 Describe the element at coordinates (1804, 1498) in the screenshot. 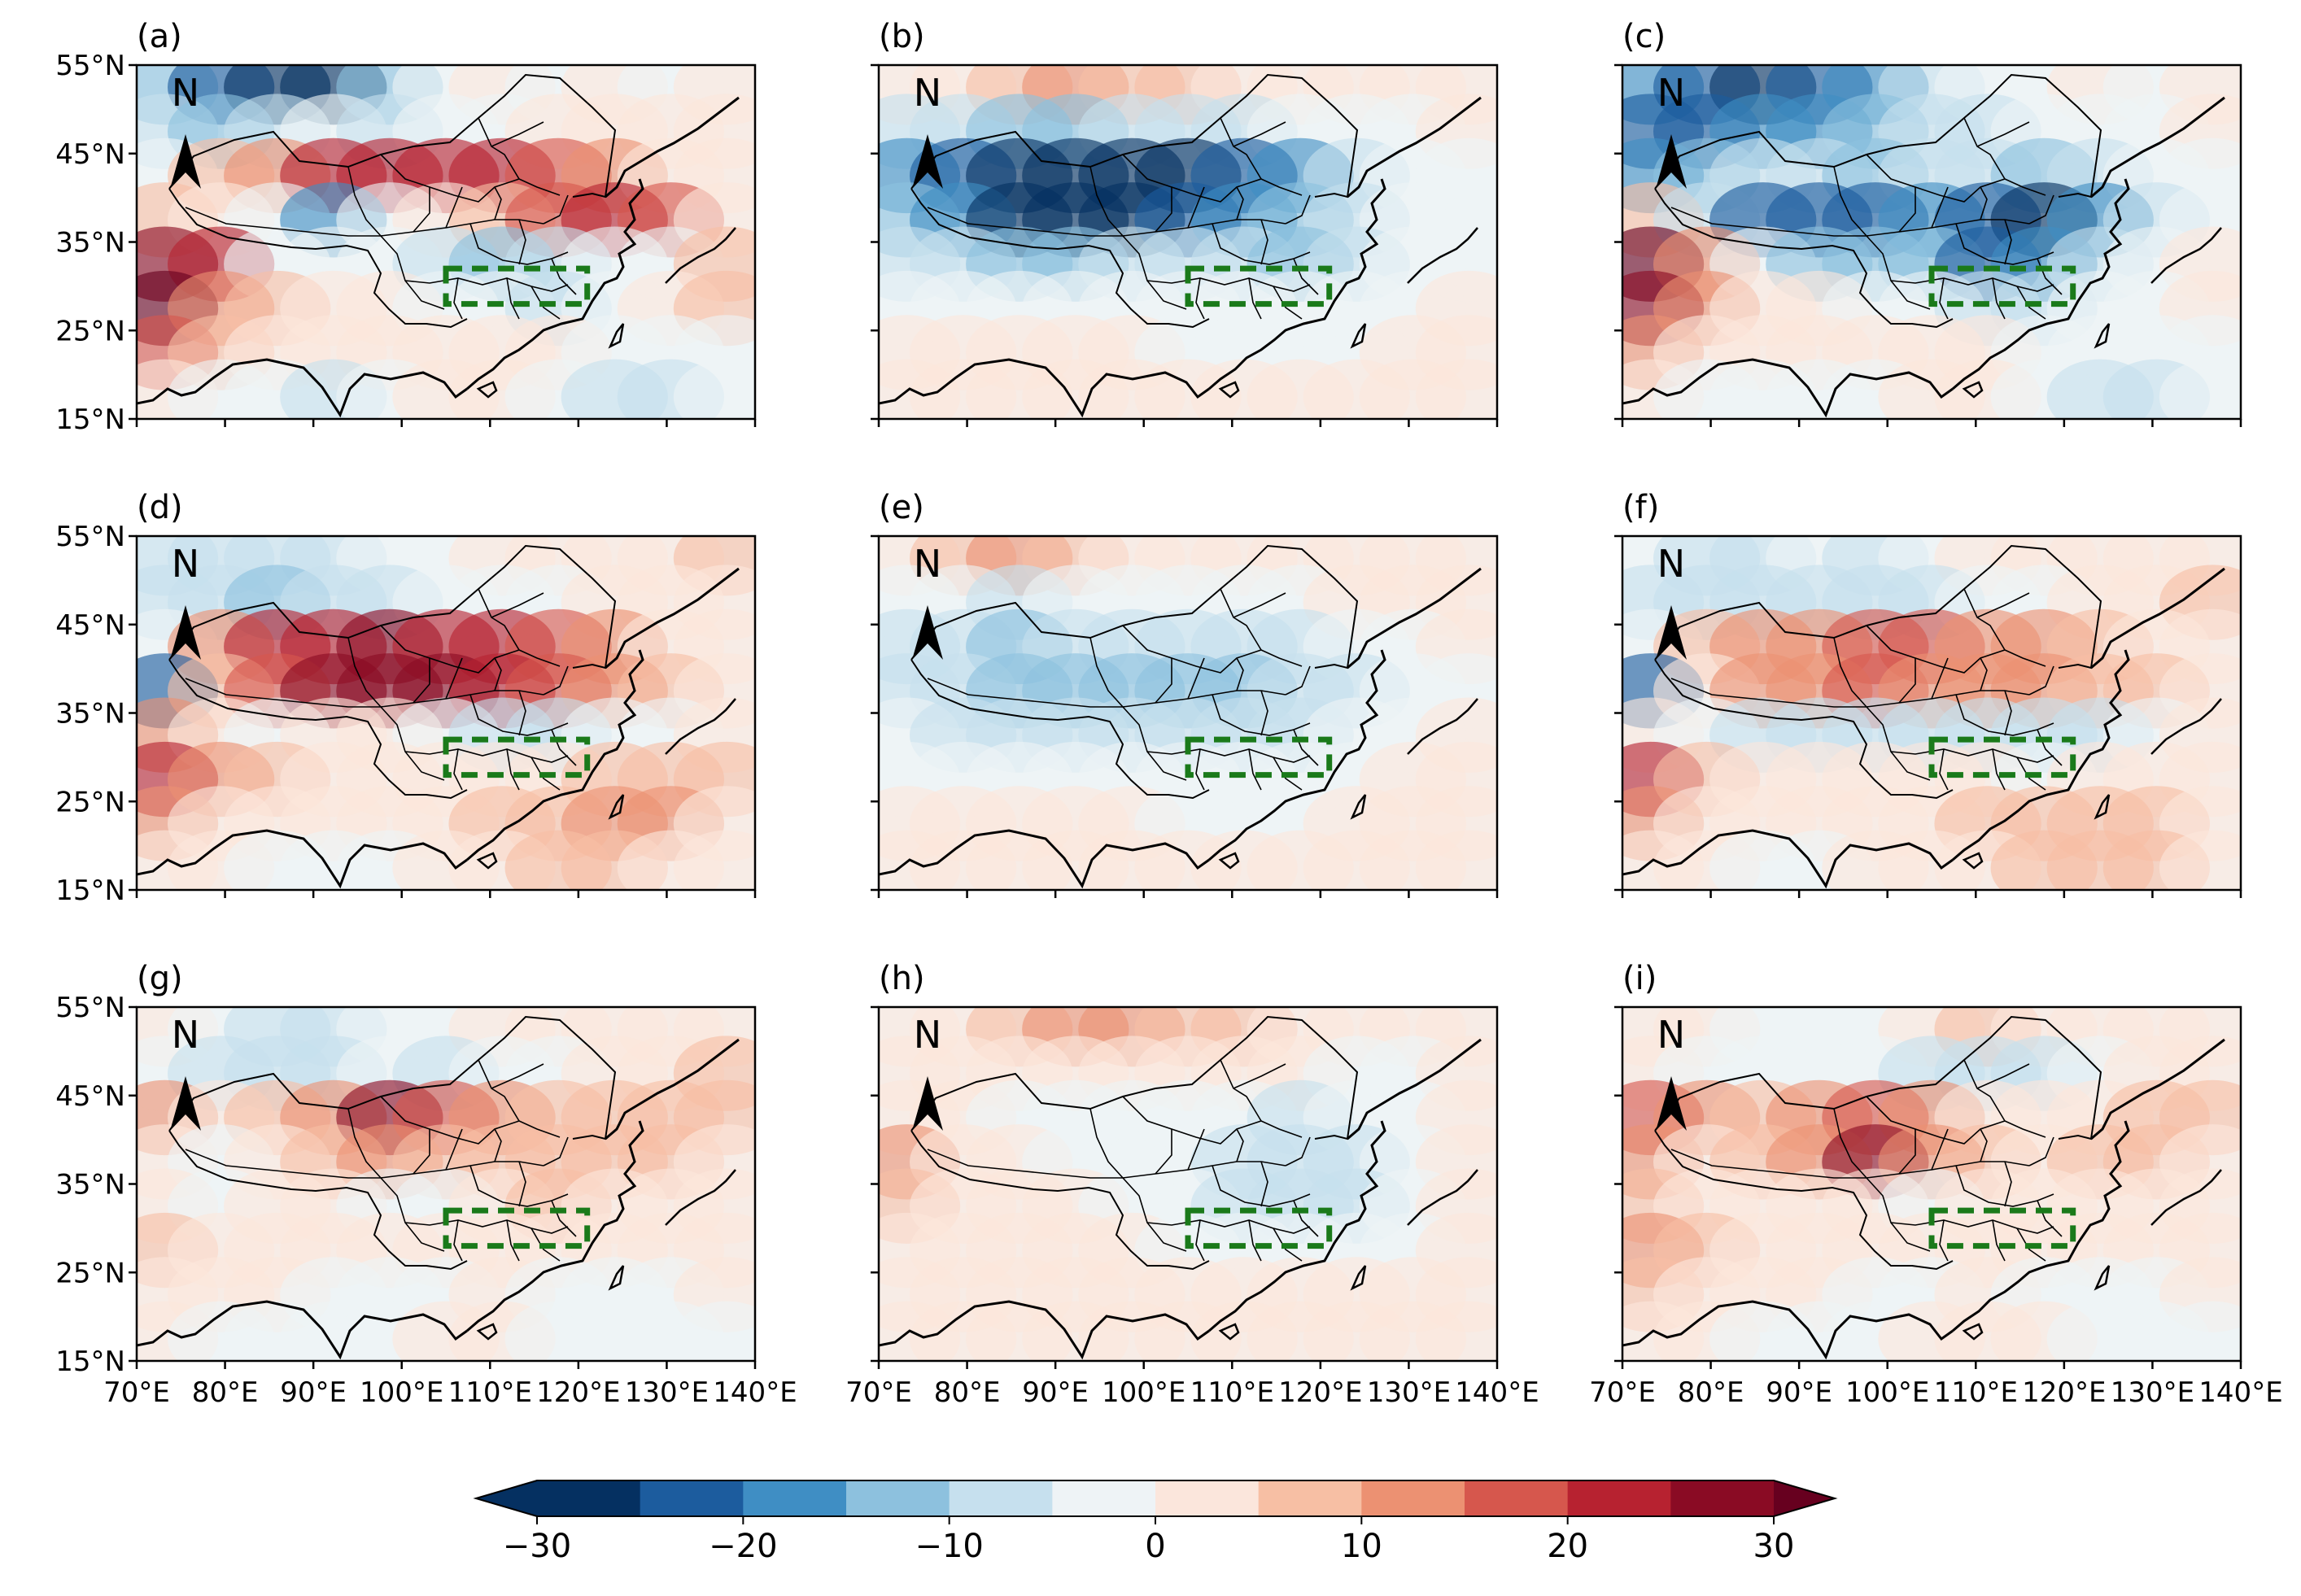

I see `colorbar-extend-max` at that location.